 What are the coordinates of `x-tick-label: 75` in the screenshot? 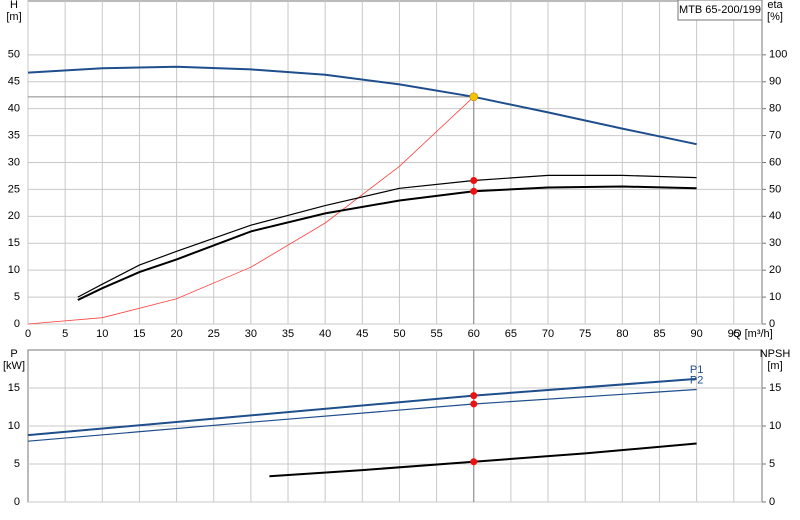 It's located at (585, 334).